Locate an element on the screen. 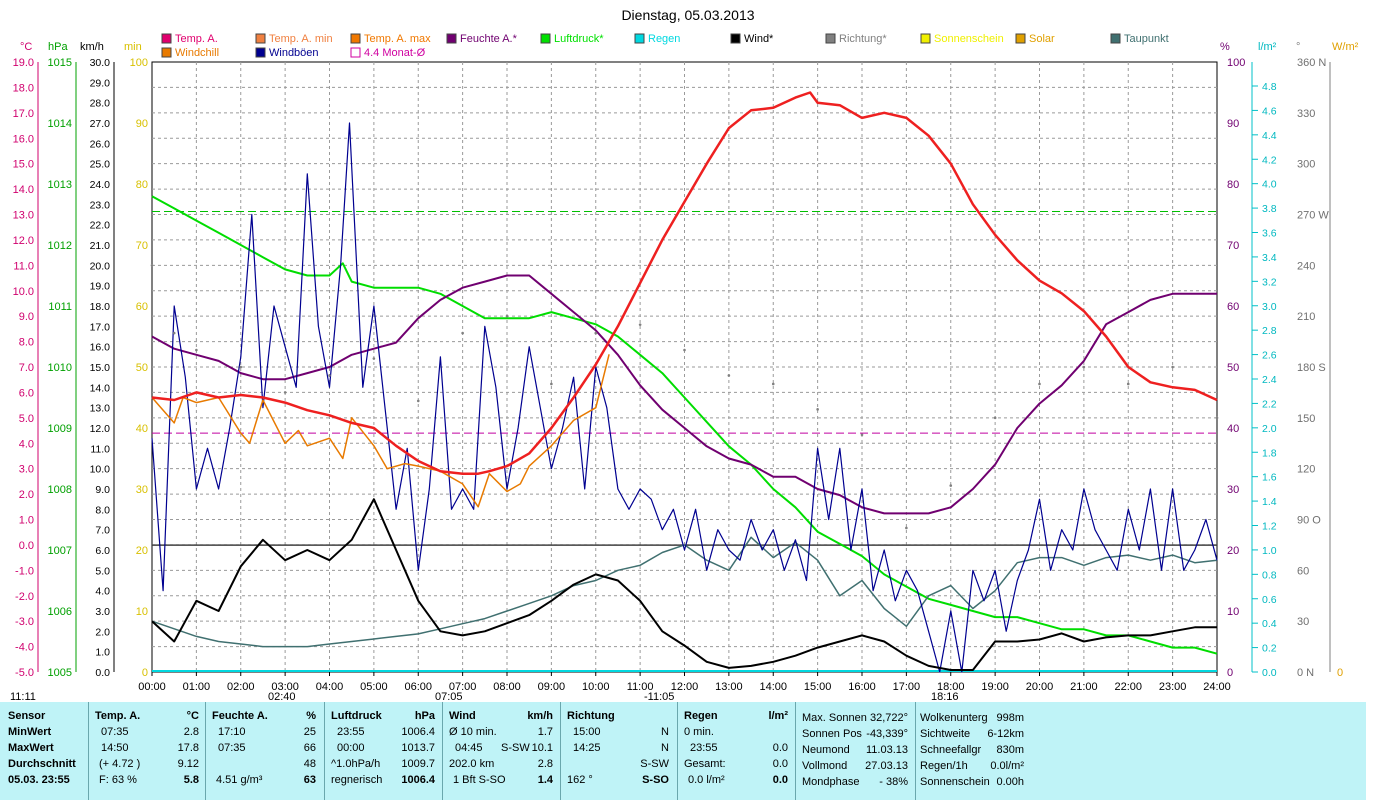 The image size is (1381, 800). x-tick-label: 21:00 is located at coordinates (1084, 687).